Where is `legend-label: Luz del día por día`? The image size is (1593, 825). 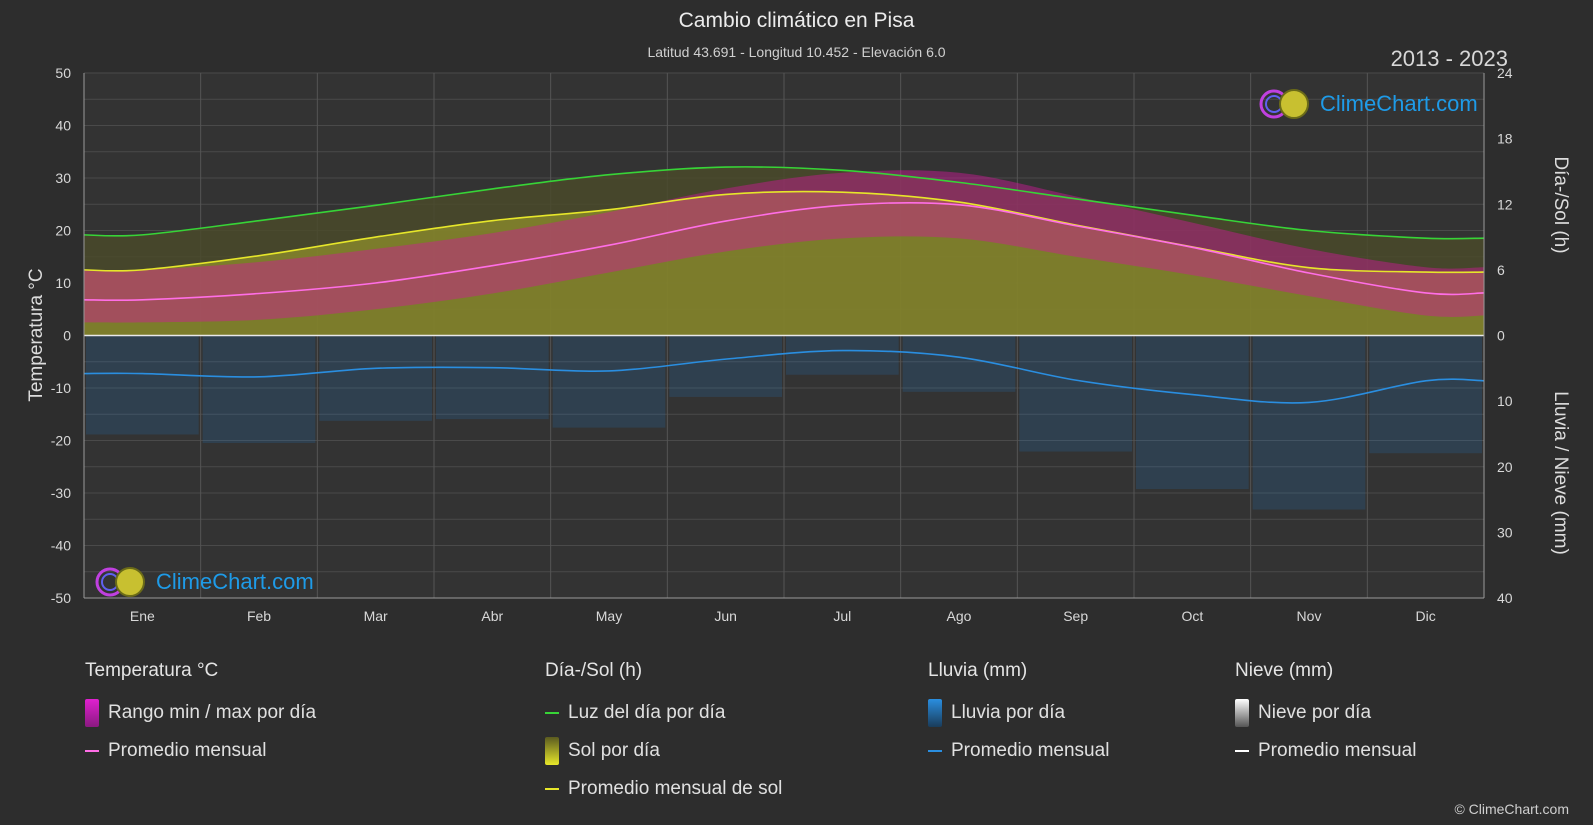 legend-label: Luz del día por día is located at coordinates (647, 712).